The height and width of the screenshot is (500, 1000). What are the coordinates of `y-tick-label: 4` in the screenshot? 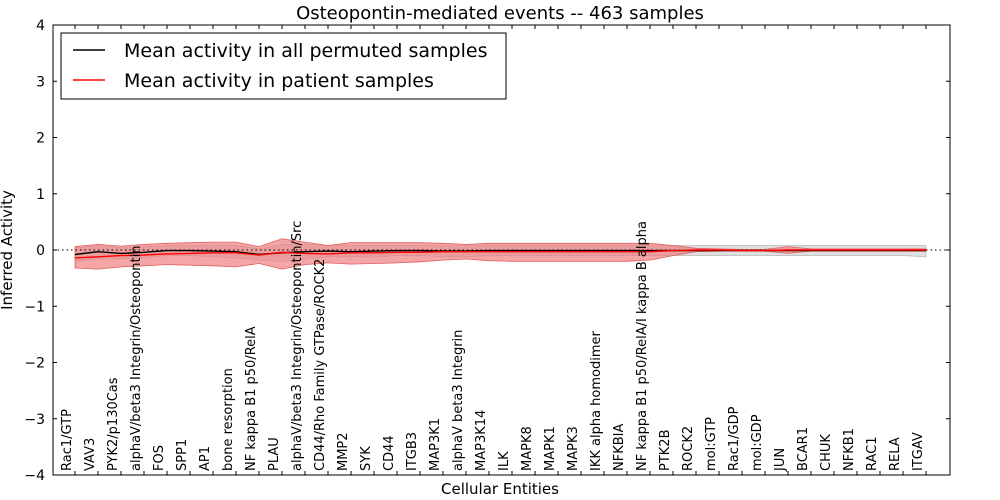 It's located at (40, 26).